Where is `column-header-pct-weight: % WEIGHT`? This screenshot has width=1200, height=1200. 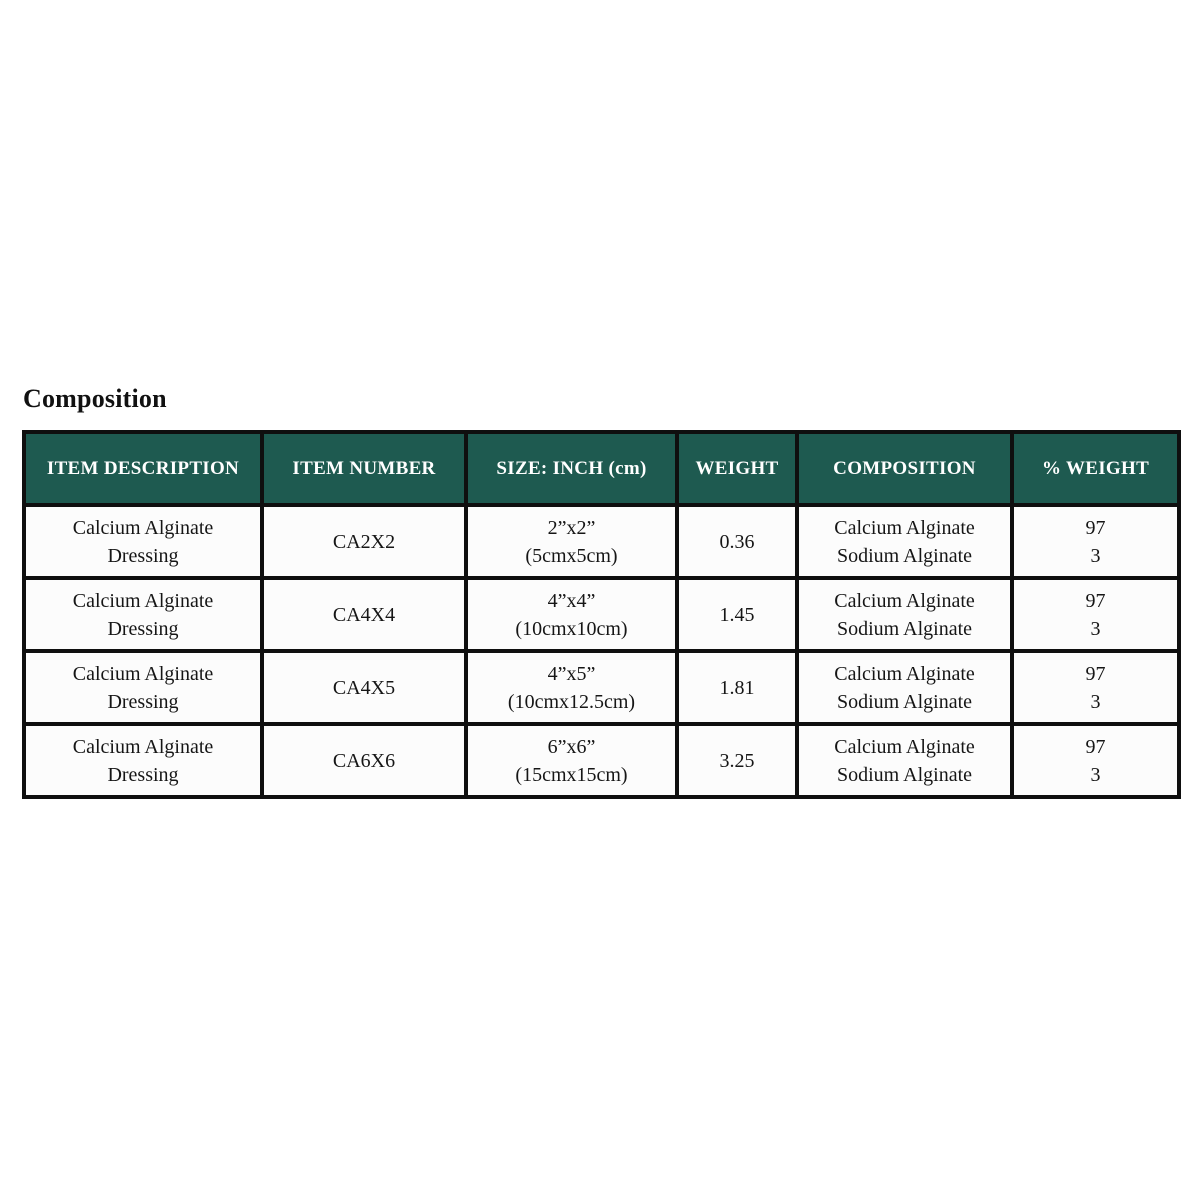 column-header-pct-weight: % WEIGHT is located at coordinates (1095, 468).